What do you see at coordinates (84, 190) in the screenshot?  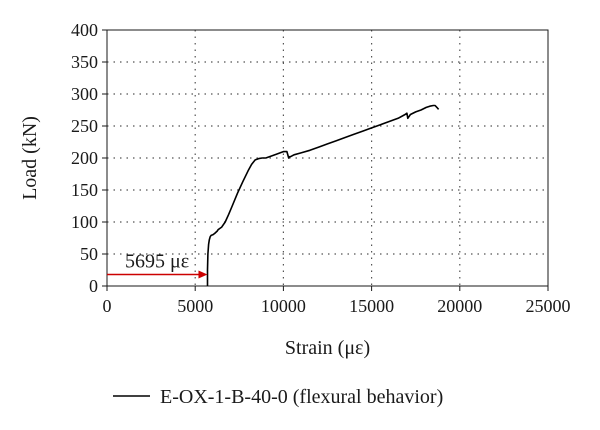 I see `y-tick-label: 150` at bounding box center [84, 190].